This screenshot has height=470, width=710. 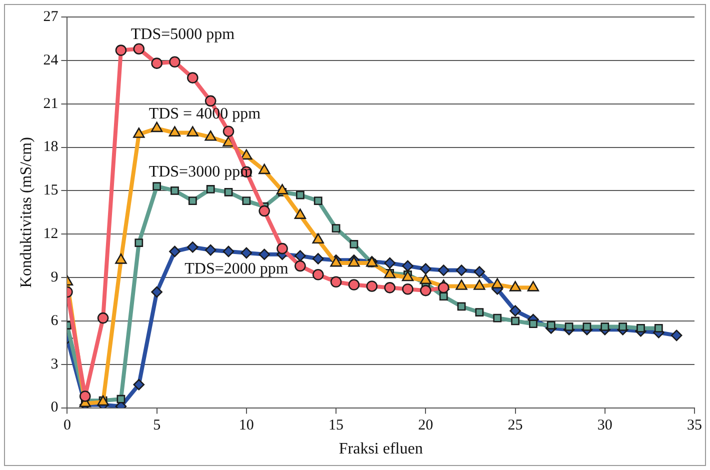 What do you see at coordinates (515, 426) in the screenshot?
I see `x-tick-label: 25` at bounding box center [515, 426].